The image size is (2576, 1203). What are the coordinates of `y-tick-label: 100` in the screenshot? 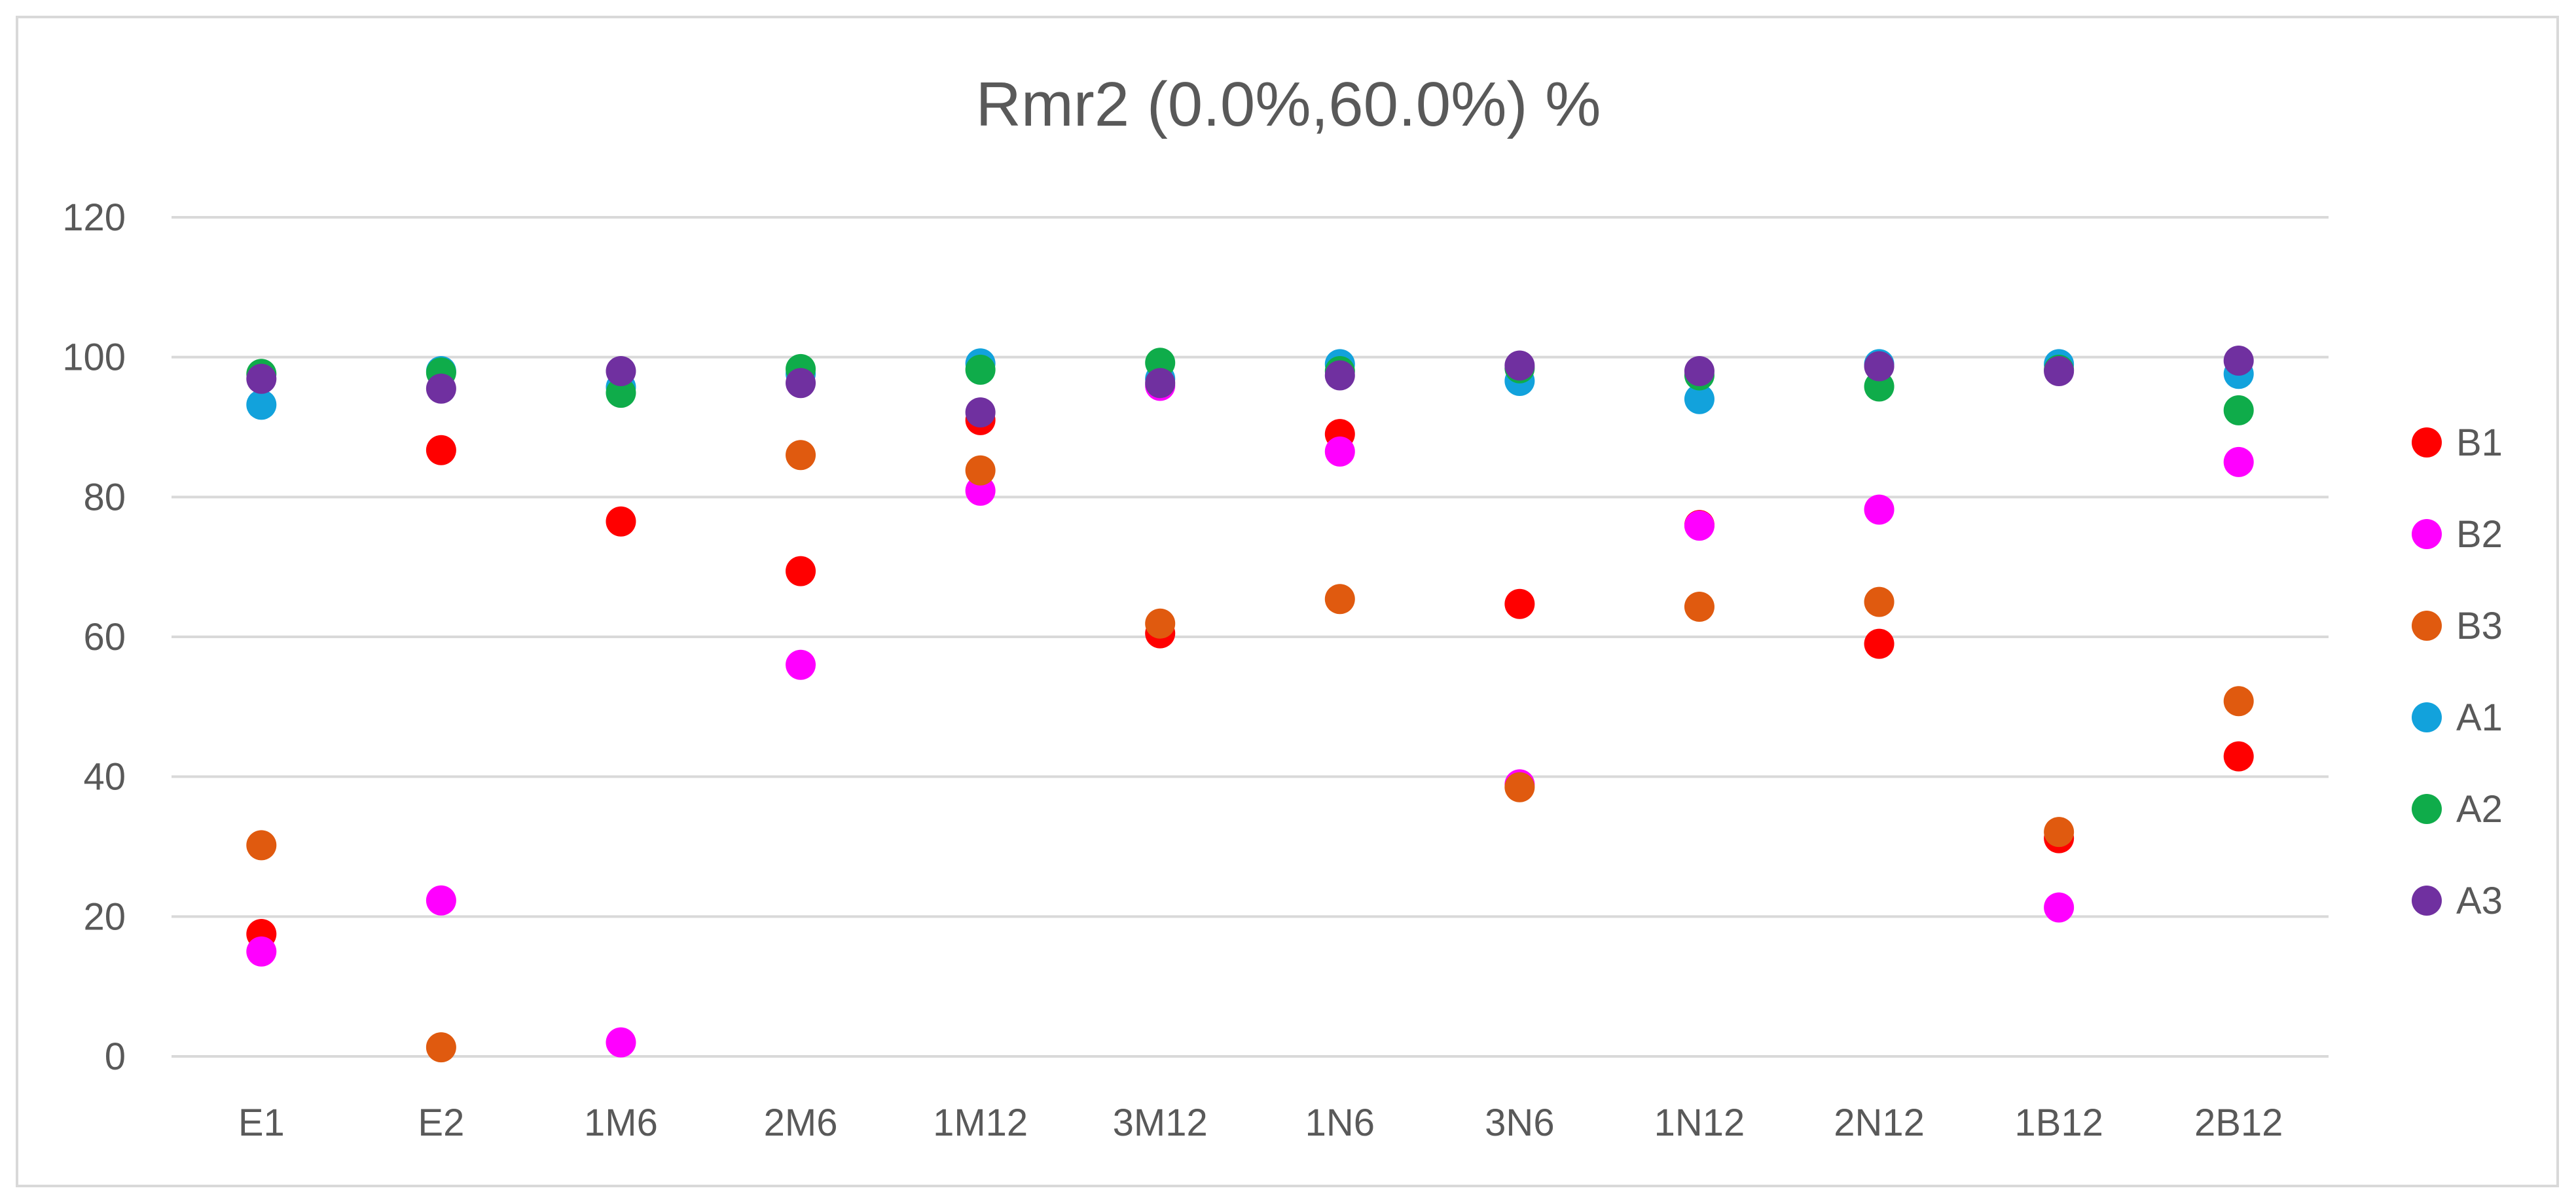 It's located at (94, 357).